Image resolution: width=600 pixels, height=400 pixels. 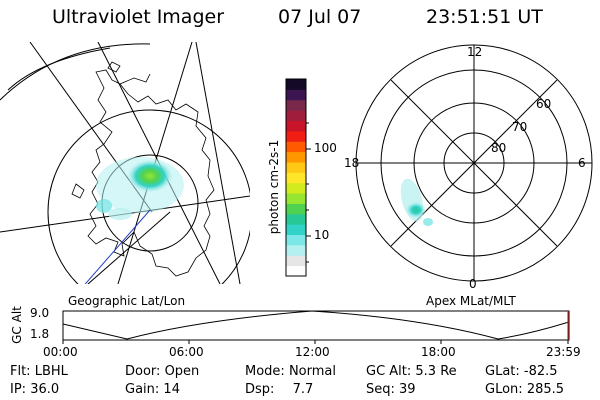 What do you see at coordinates (60, 352) in the screenshot?
I see `altitude-xtick-0000: 00:00` at bounding box center [60, 352].